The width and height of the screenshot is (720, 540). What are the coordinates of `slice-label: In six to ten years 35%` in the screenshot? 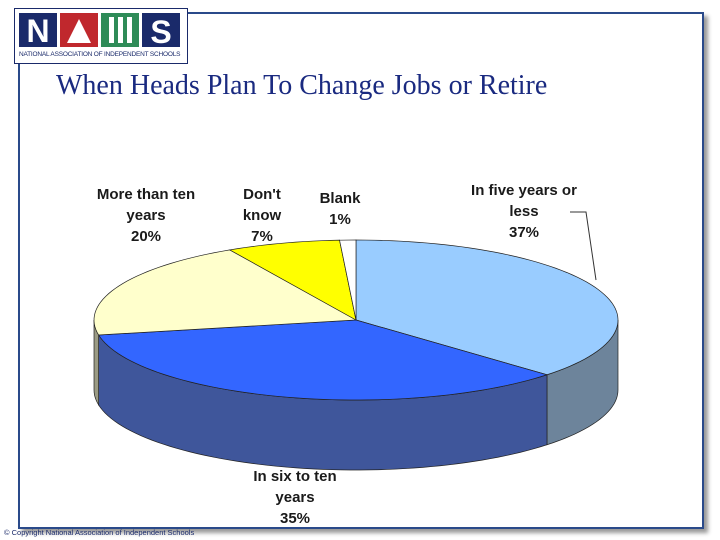 It's located at (295, 497).